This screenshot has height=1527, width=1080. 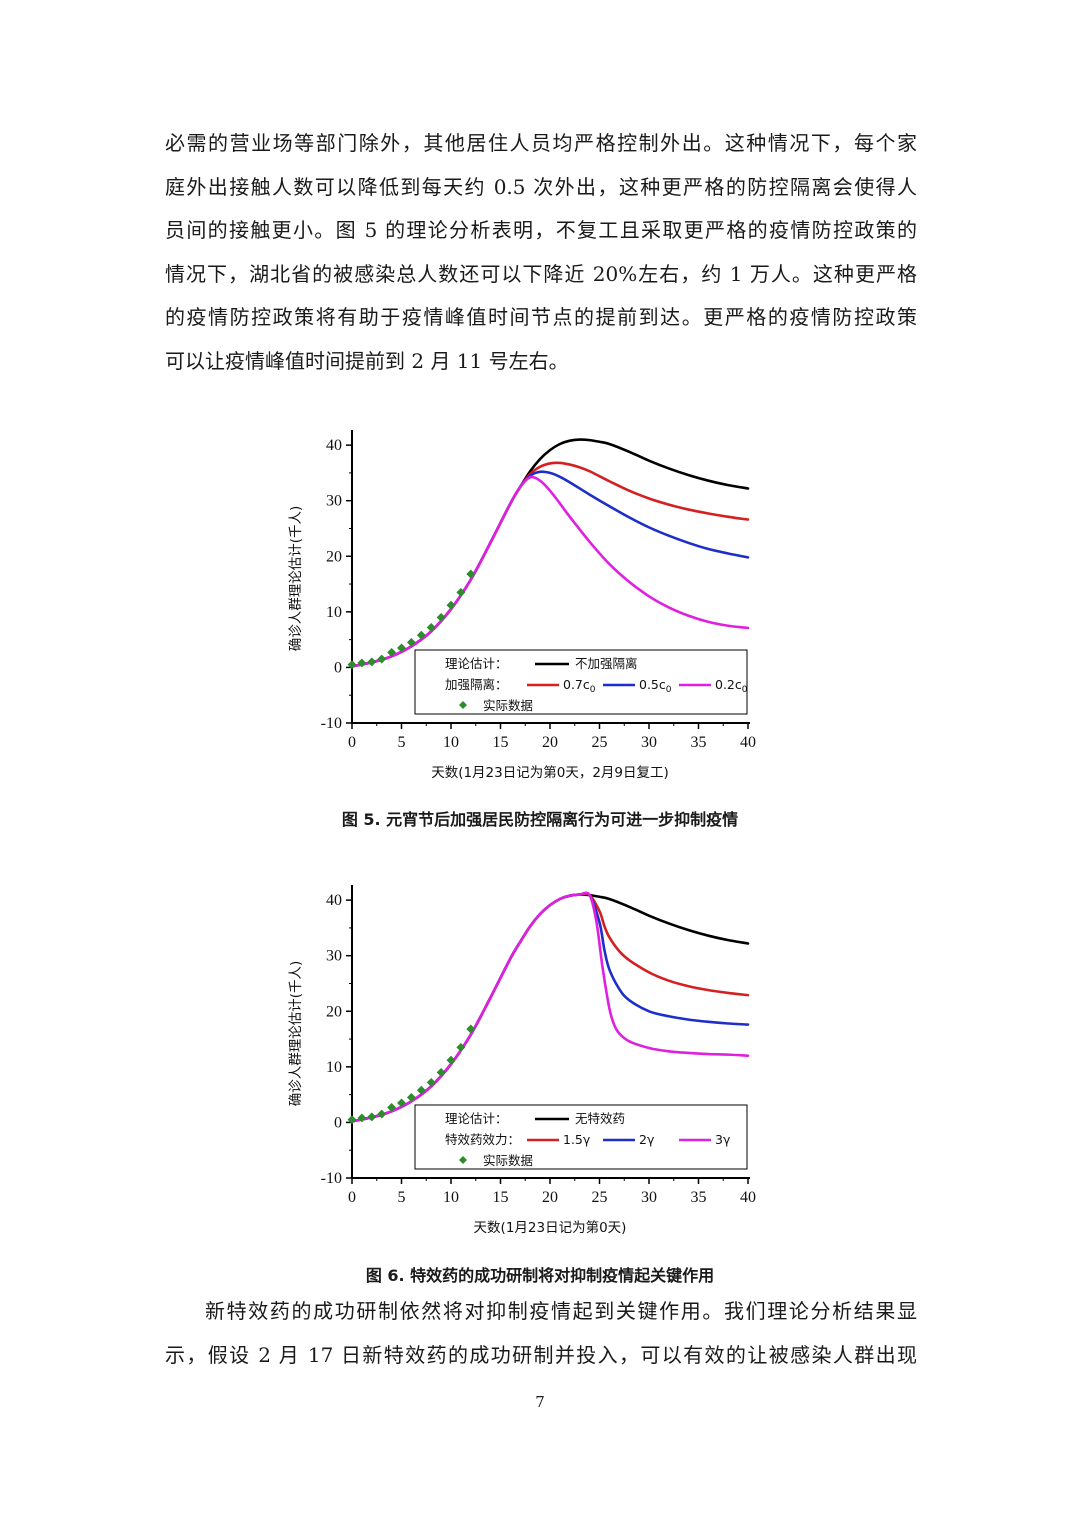 I want to click on fig5-legend-row1-label: 理论估计：, so click(x=476, y=663).